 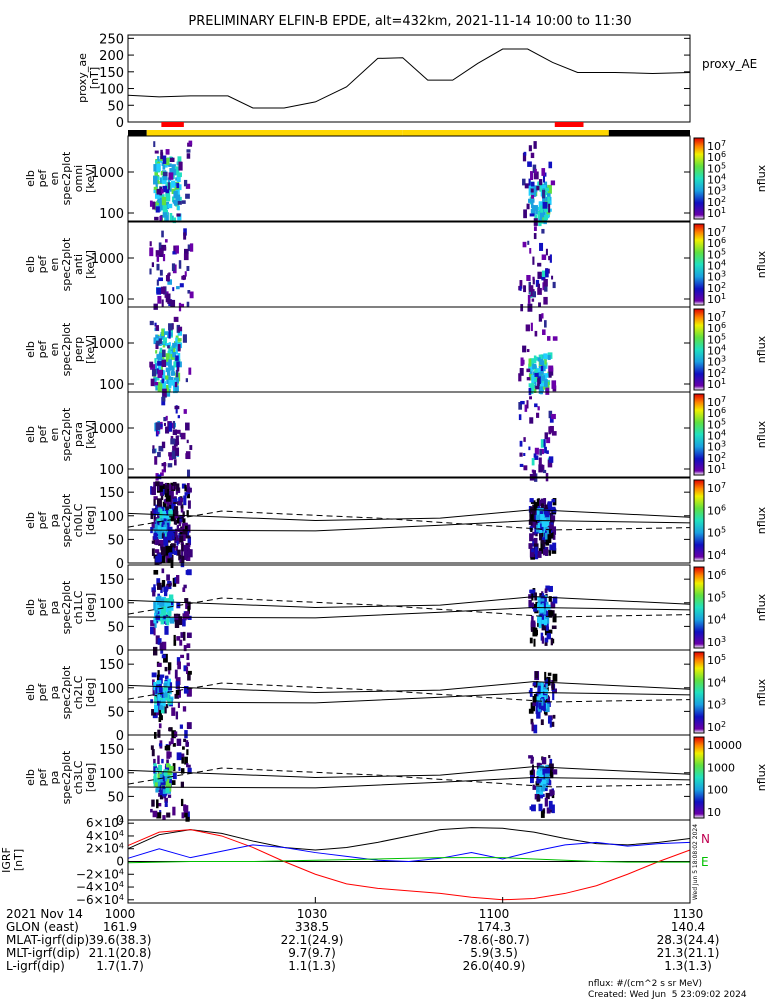 I want to click on footer-value: 1030, so click(x=312, y=914).